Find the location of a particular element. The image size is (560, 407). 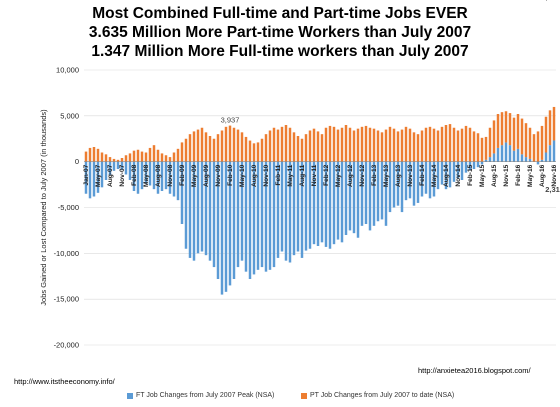

x-tick-label: May-16 is located at coordinates (530, 175).